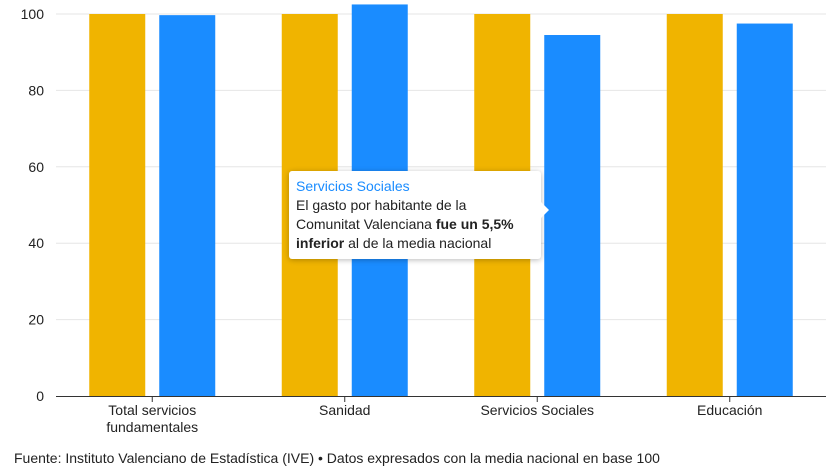 The height and width of the screenshot is (474, 826). I want to click on y-tick-label: 0, so click(40, 396).